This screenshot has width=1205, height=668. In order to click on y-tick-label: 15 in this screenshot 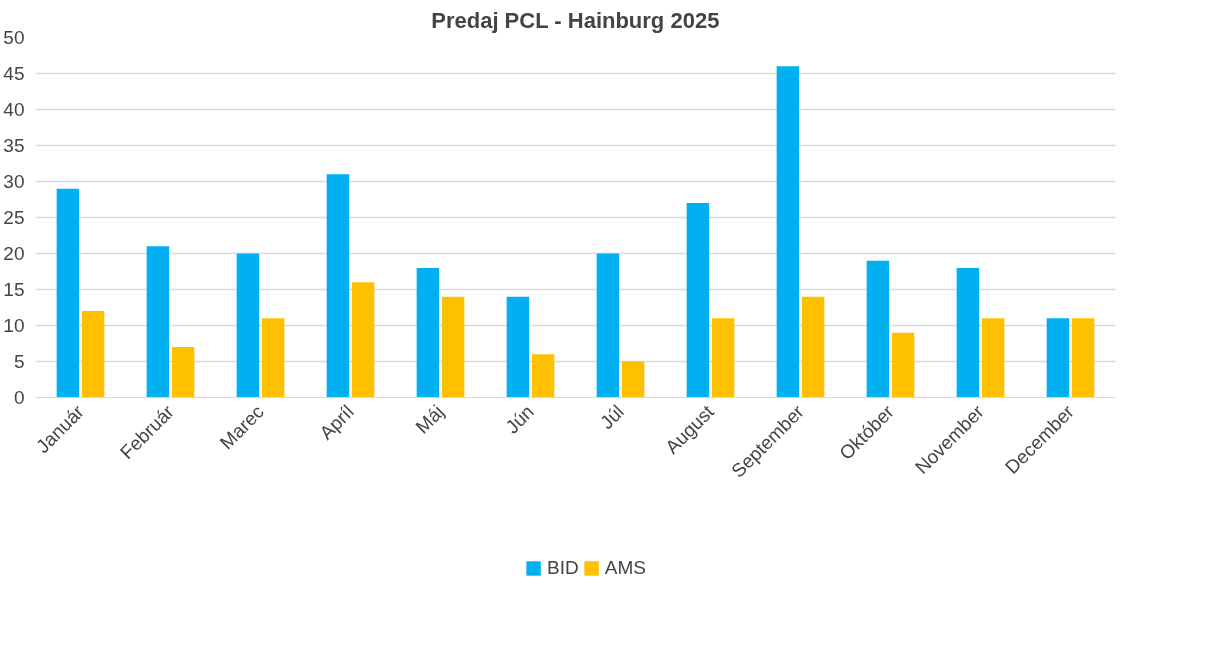, I will do `click(14, 289)`.